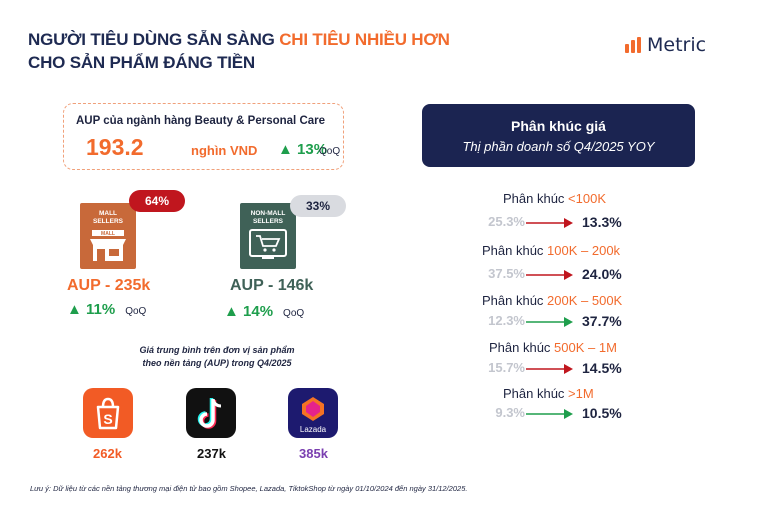 This screenshot has width=767, height=510. What do you see at coordinates (506, 273) in the screenshot?
I see `segment-old-value: 37.5%` at bounding box center [506, 273].